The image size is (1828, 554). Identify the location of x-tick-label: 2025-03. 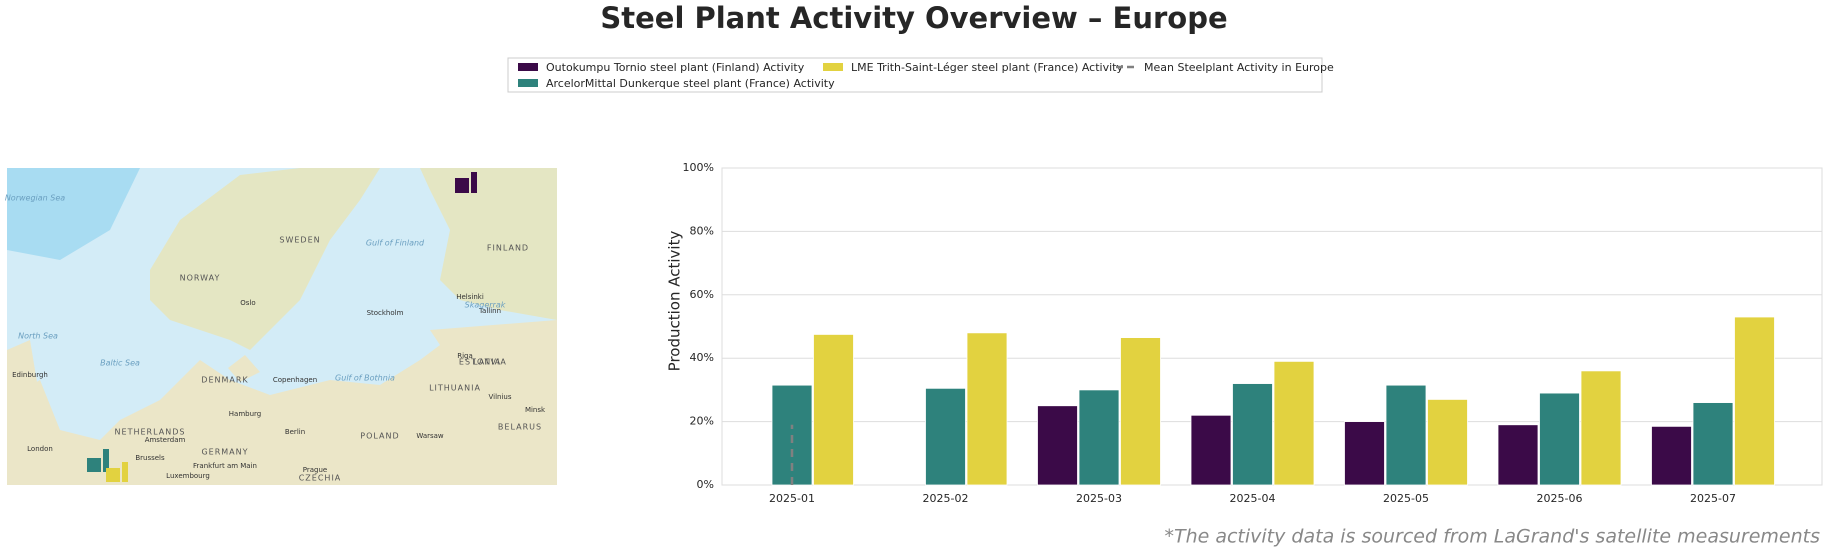
(1099, 498).